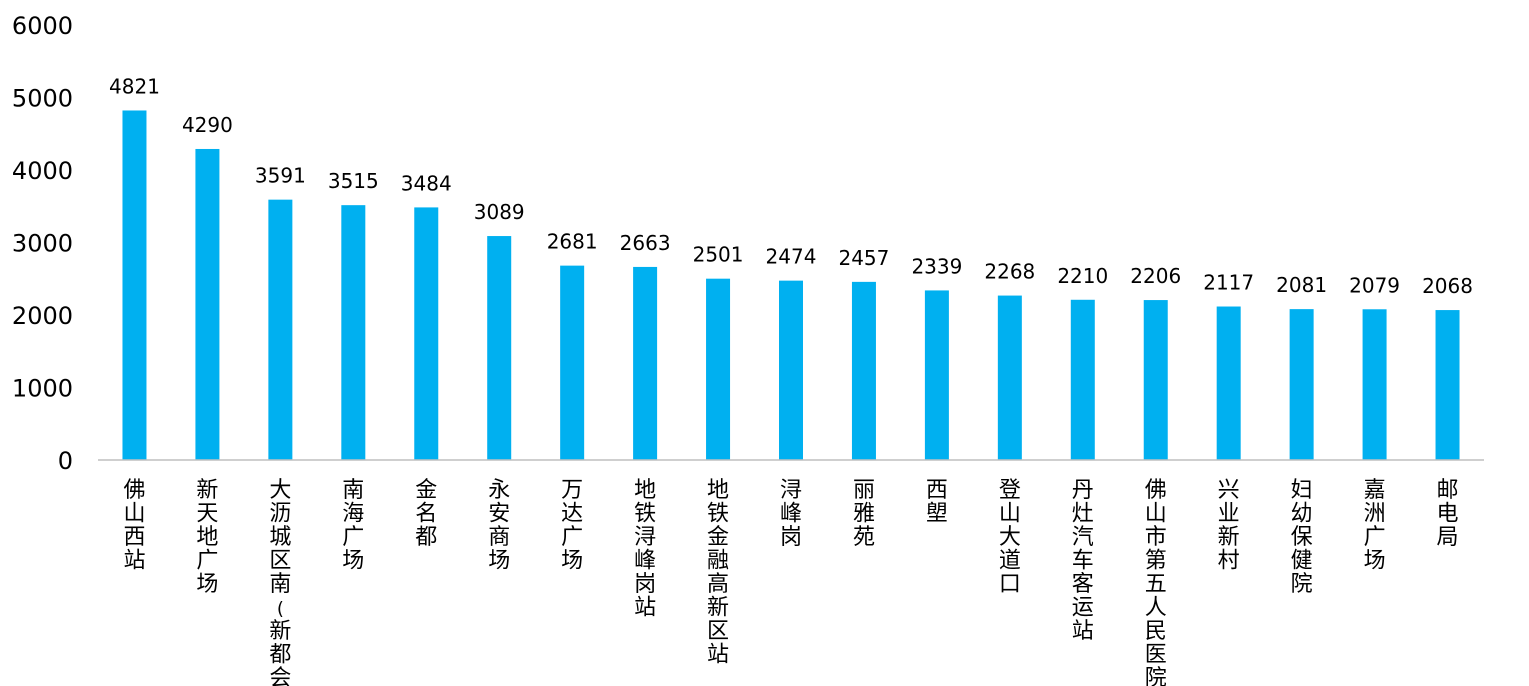 The image size is (1529, 686). I want to click on value-label: 3484, so click(426, 183).